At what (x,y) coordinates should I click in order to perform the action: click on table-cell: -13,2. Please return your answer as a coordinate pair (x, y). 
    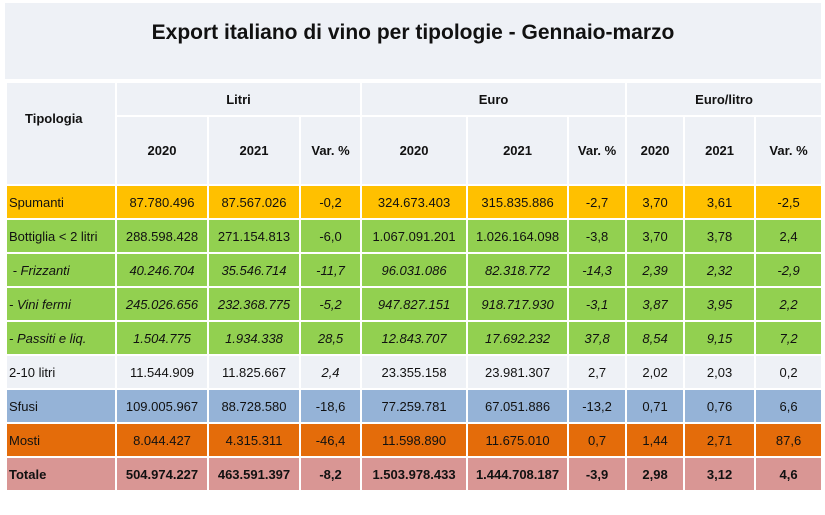
    Looking at the image, I should click on (597, 406).